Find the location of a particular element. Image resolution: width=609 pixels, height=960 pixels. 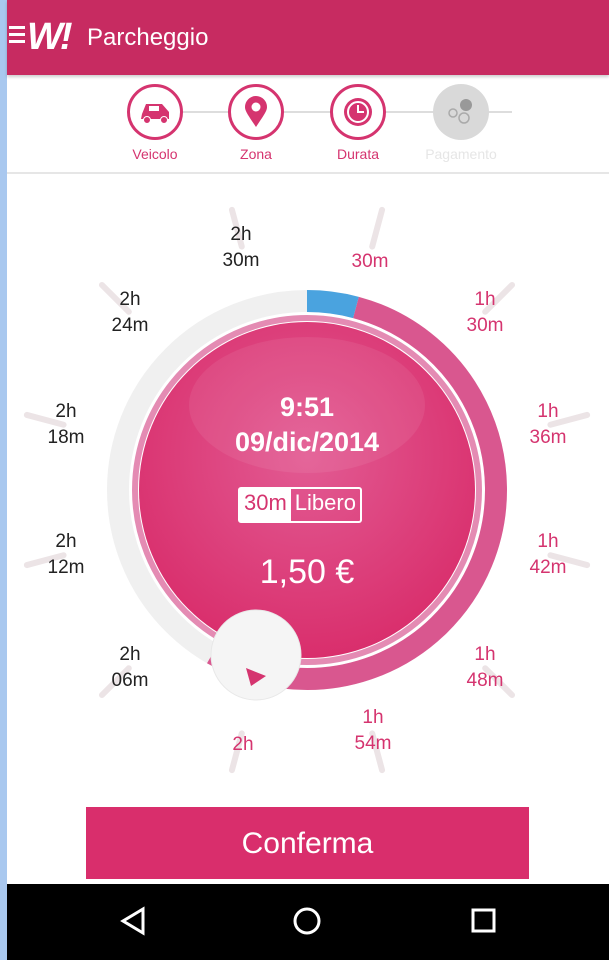

free-badge: 30m Libero is located at coordinates (300, 505).